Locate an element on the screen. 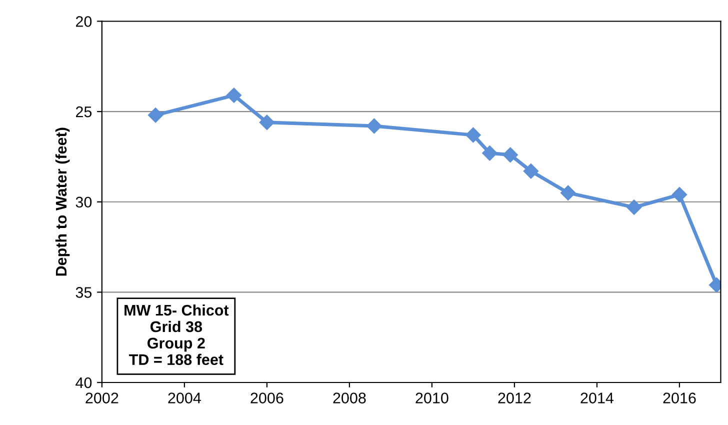 This screenshot has height=425, width=728. x-tick-label: 2002 is located at coordinates (102, 398).